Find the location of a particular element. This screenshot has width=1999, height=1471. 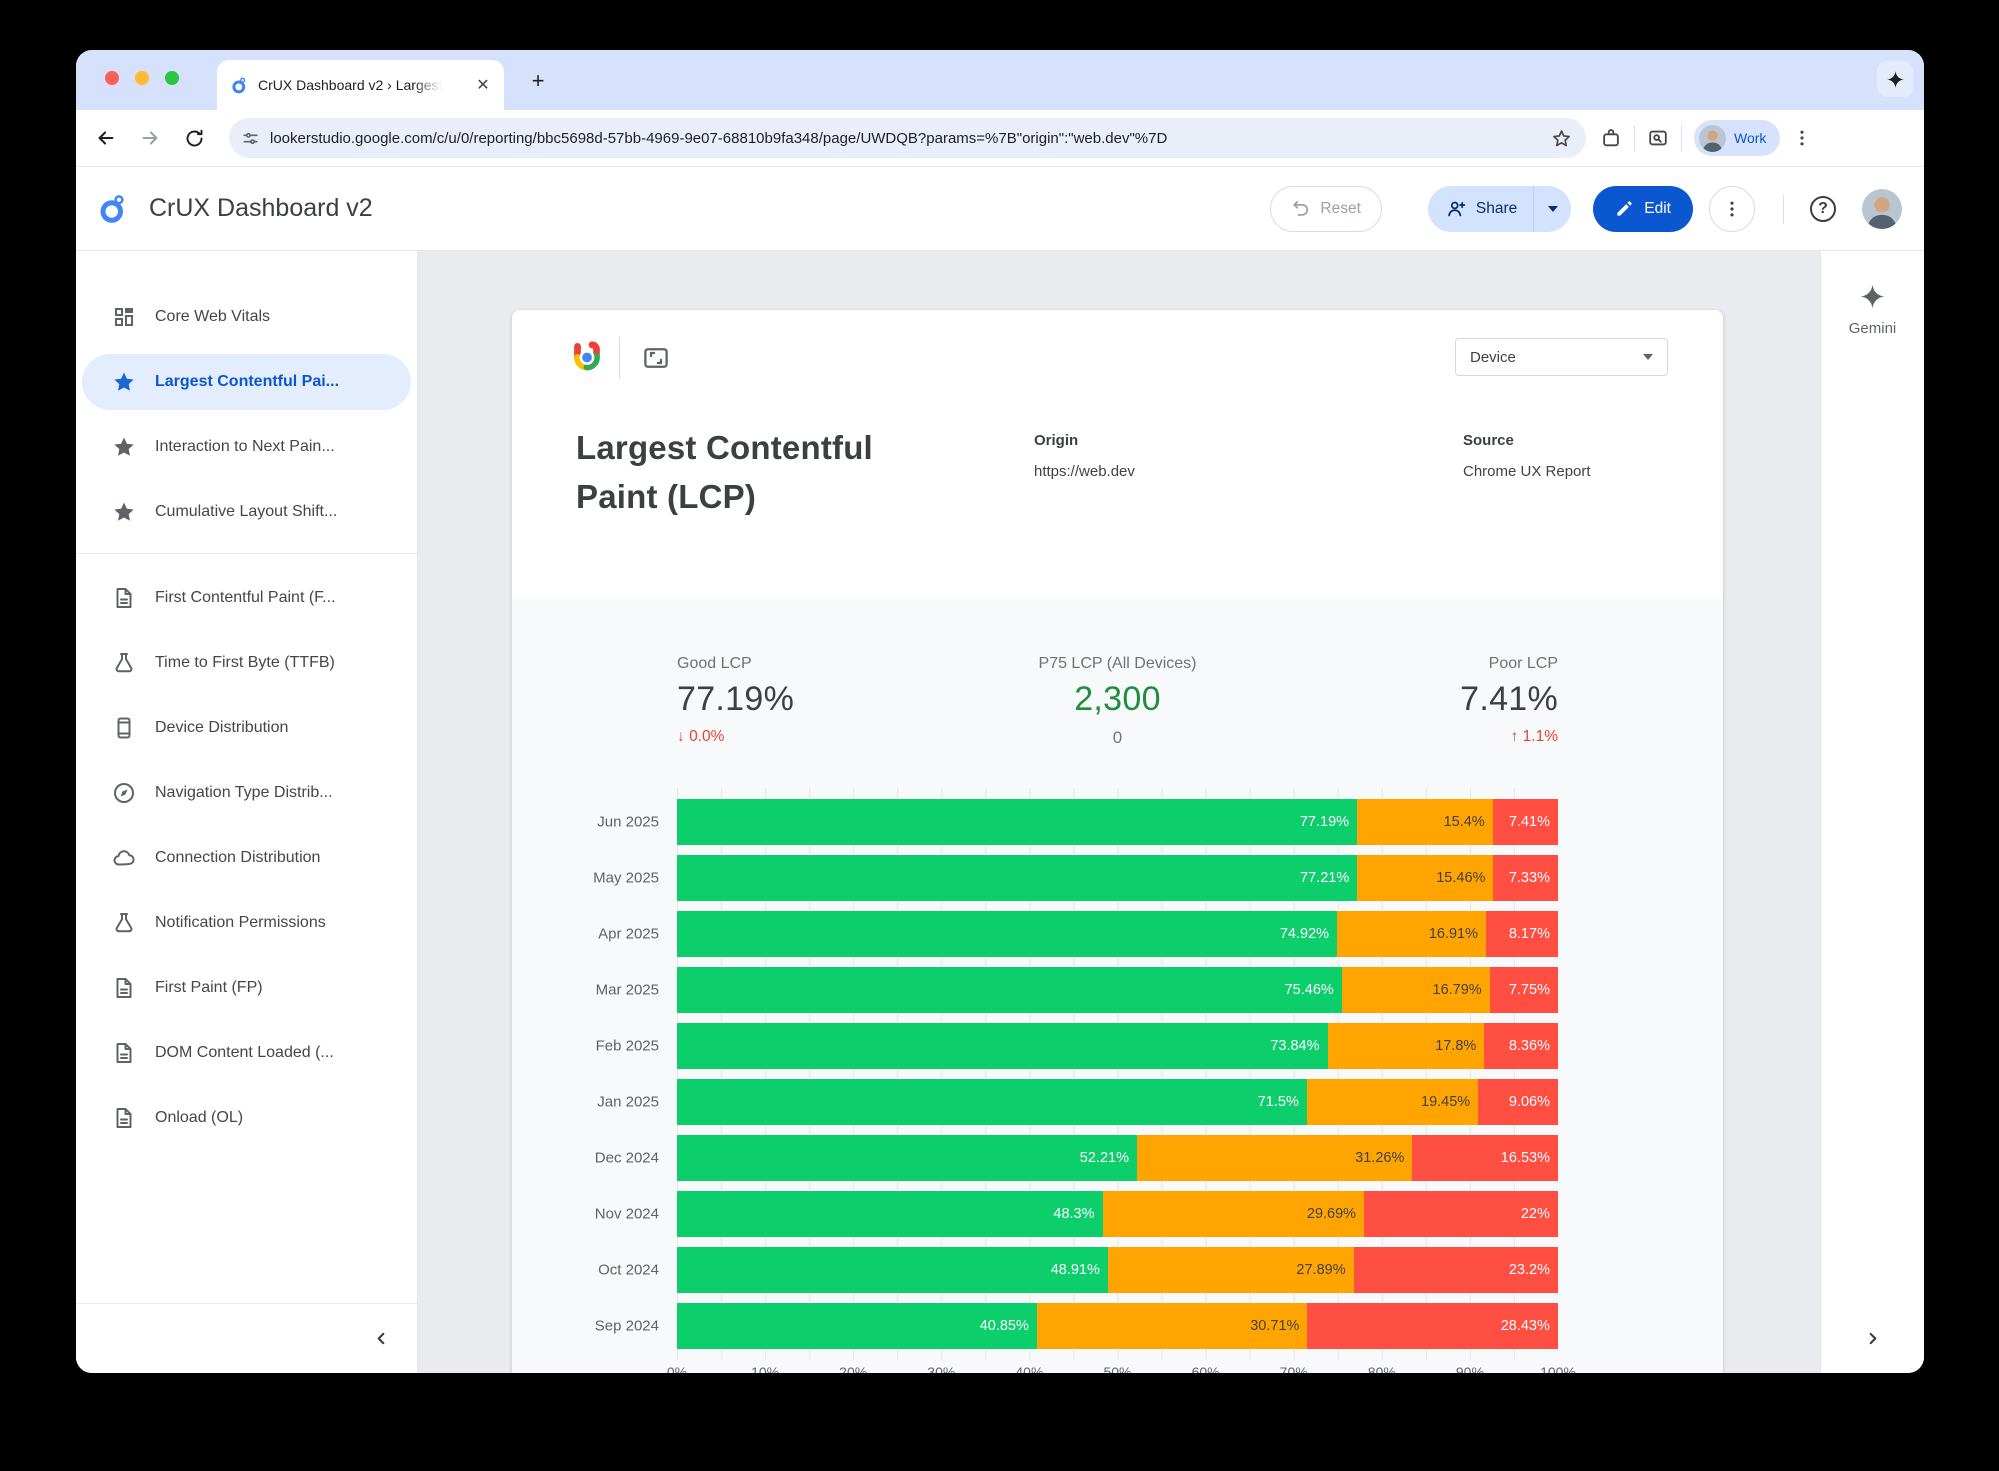

bar-segment-needs-improvement: 17.8% is located at coordinates (1406, 1046).